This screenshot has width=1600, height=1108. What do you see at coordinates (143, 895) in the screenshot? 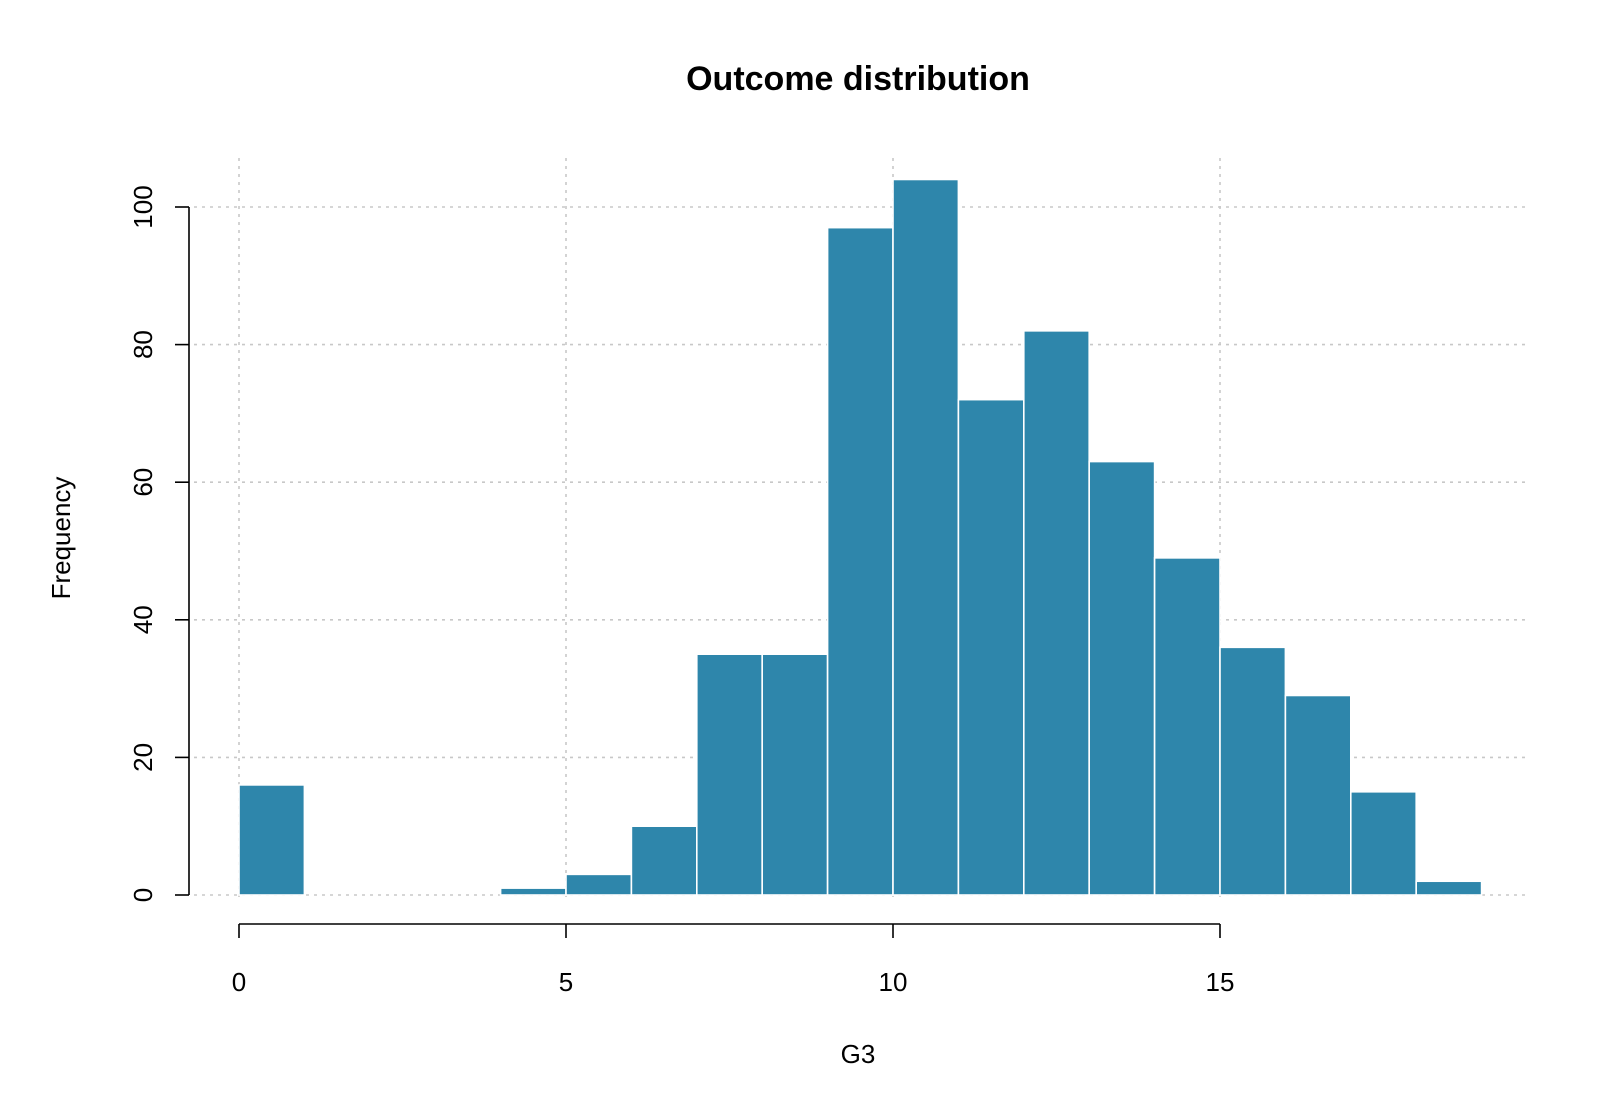
I see `y-tick-label-0: 0` at bounding box center [143, 895].